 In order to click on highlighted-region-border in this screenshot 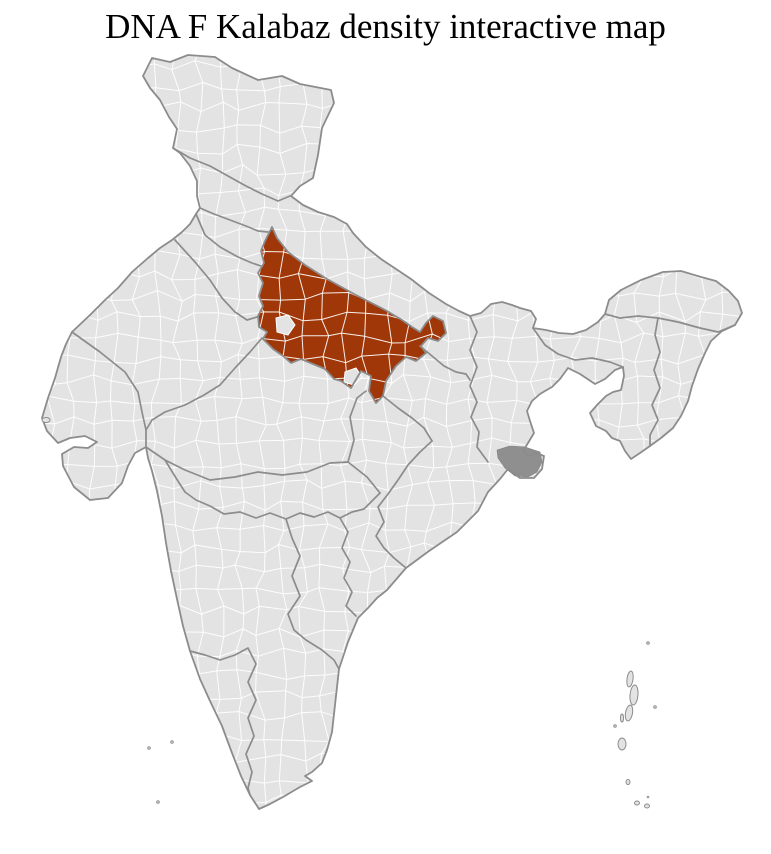, I will do `click(352, 315)`.